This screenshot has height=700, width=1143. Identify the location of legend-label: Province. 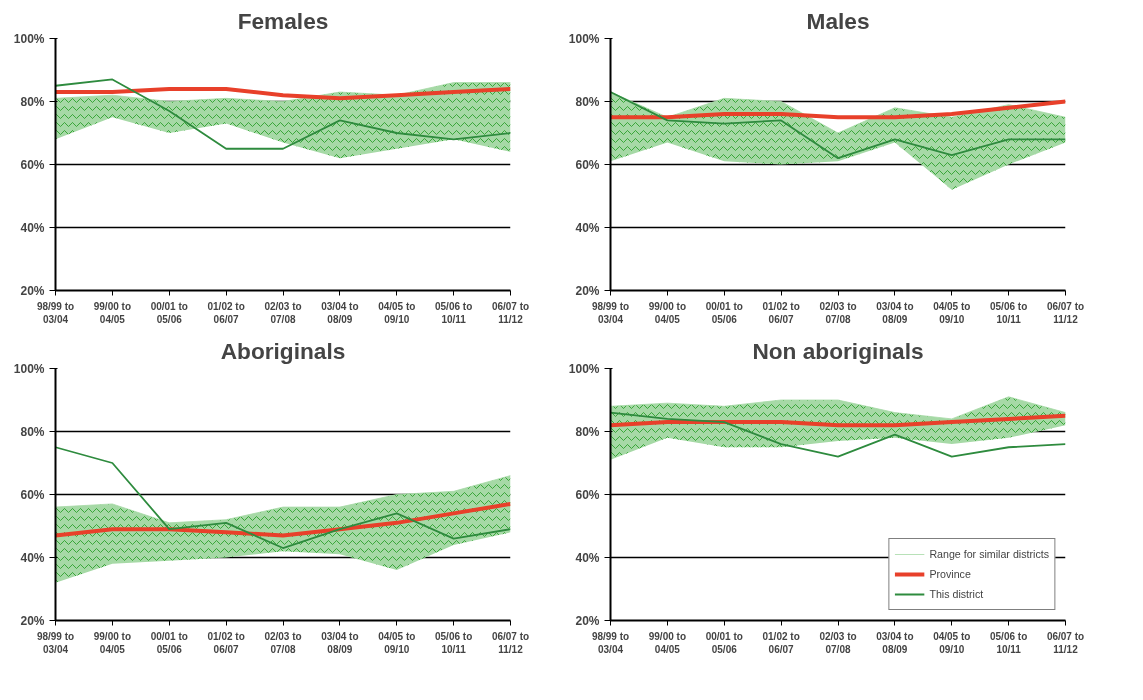
(950, 574).